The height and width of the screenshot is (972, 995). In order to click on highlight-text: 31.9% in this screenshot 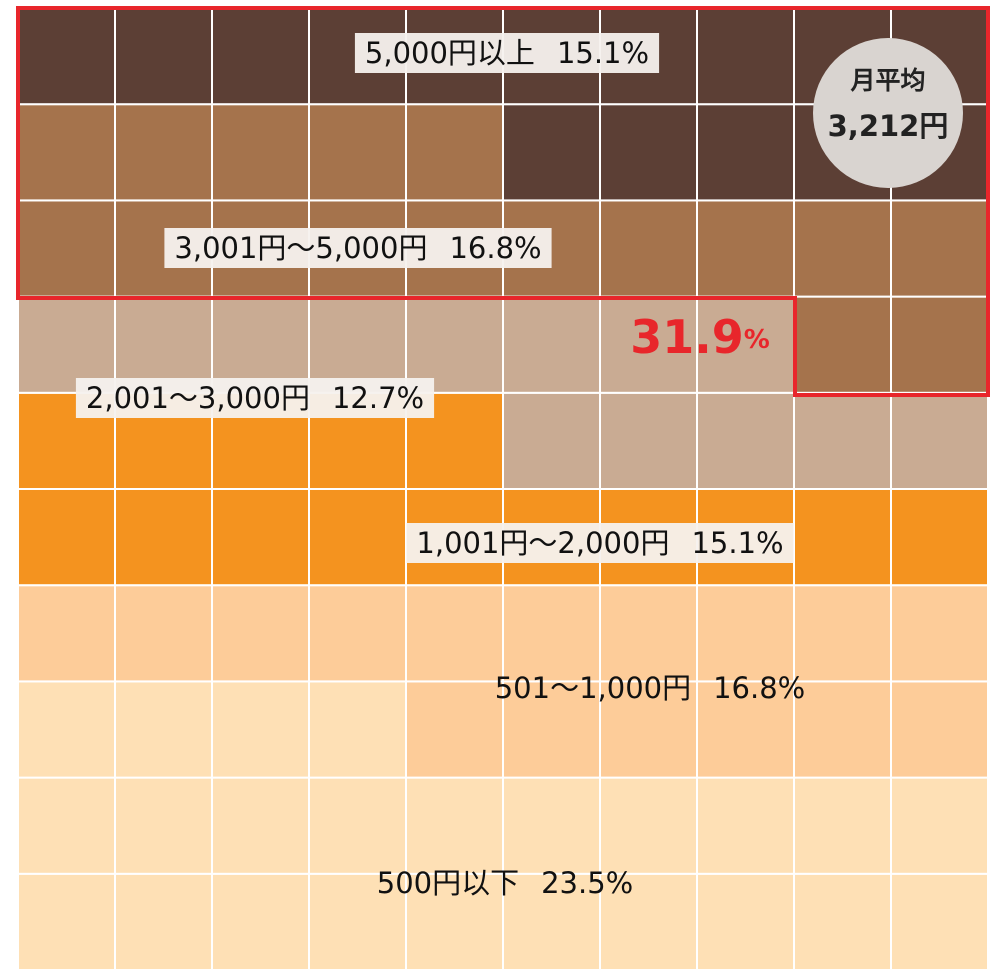, I will do `click(700, 337)`.